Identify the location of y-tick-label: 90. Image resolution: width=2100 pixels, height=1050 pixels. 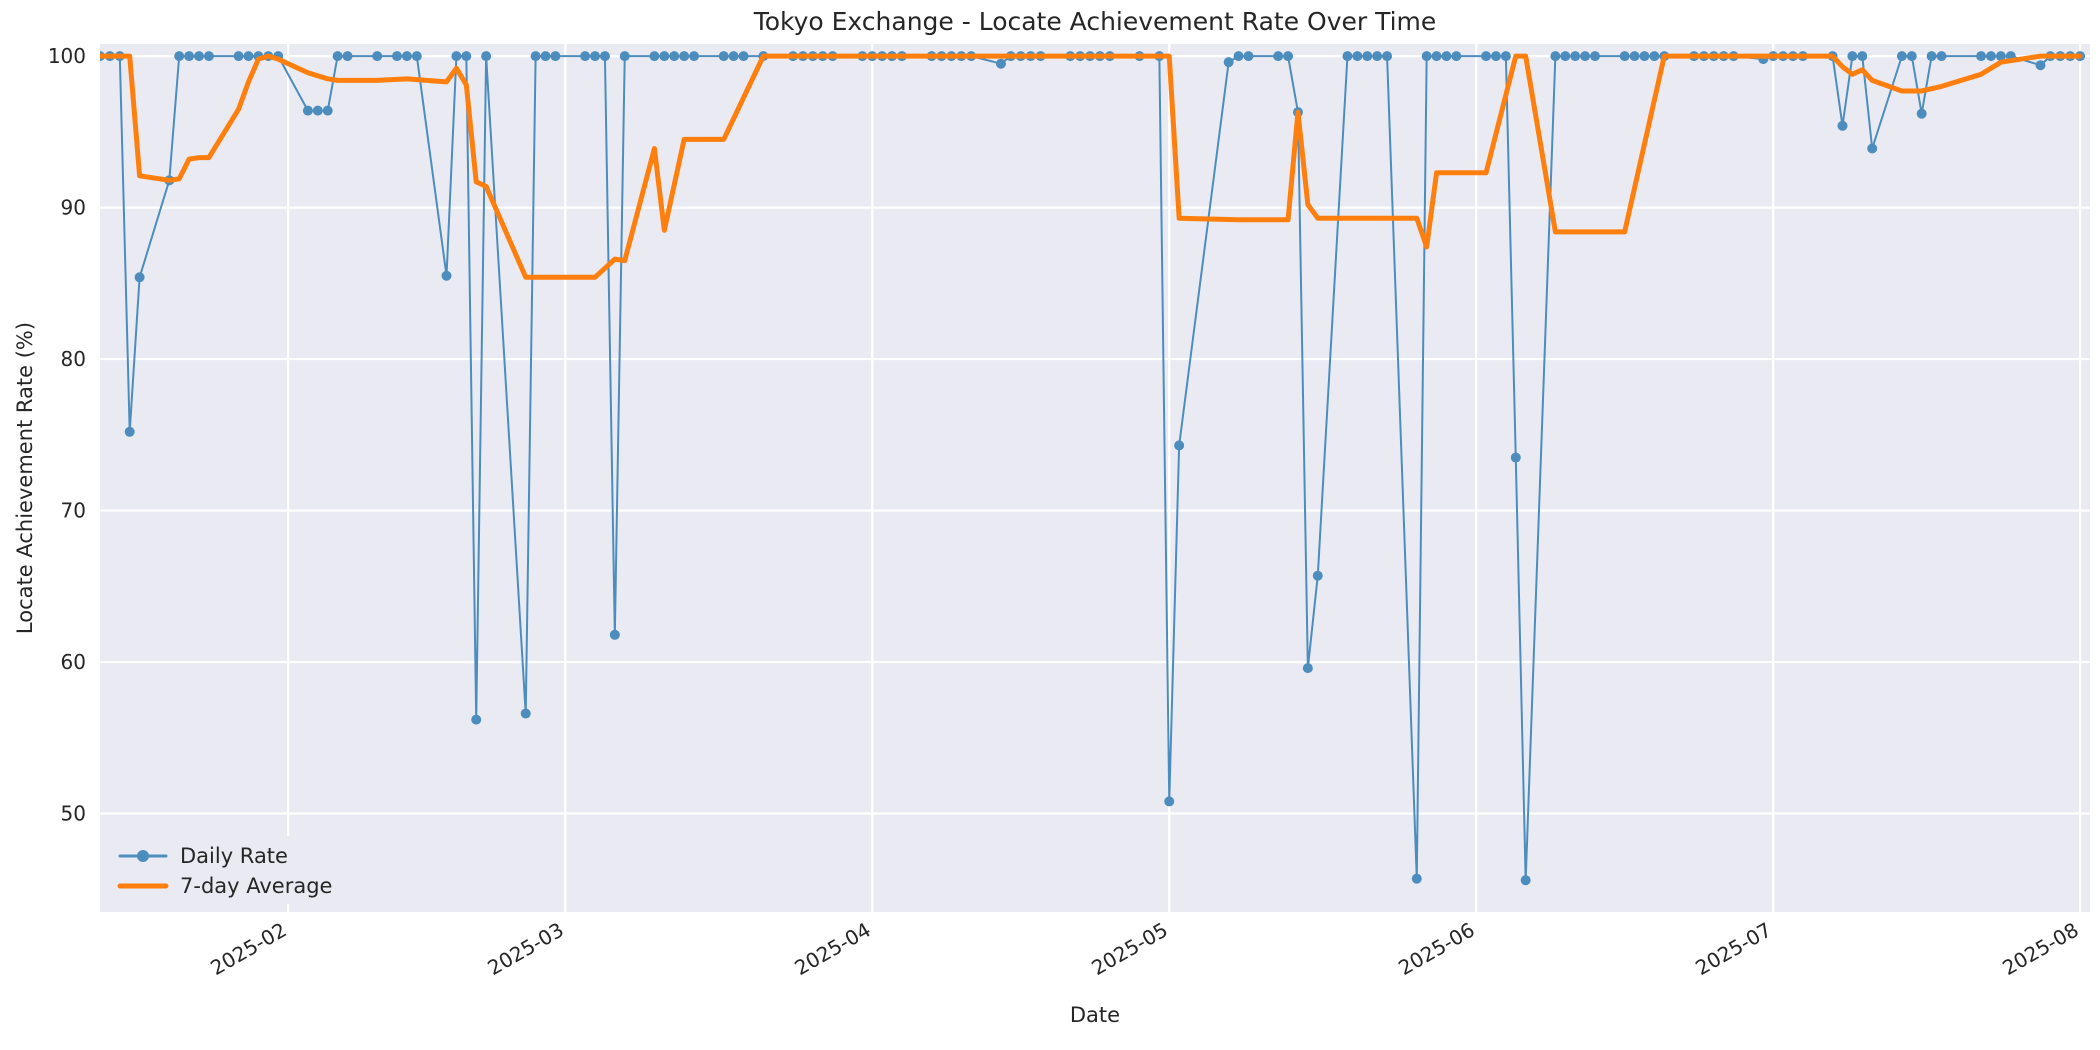
(73, 208).